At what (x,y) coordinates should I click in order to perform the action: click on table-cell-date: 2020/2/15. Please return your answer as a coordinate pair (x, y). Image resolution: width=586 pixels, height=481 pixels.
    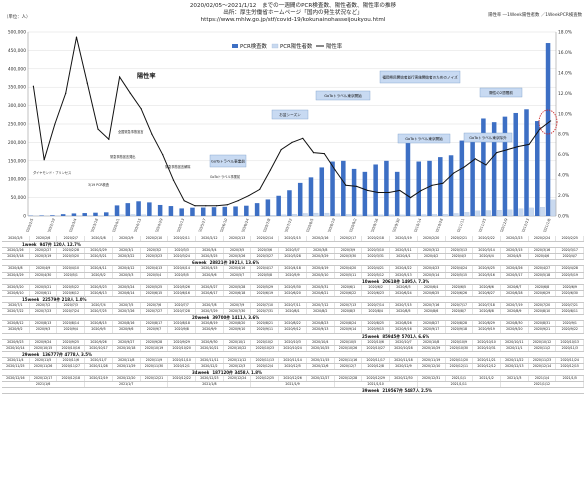
    Looking at the image, I should click on (293, 239).